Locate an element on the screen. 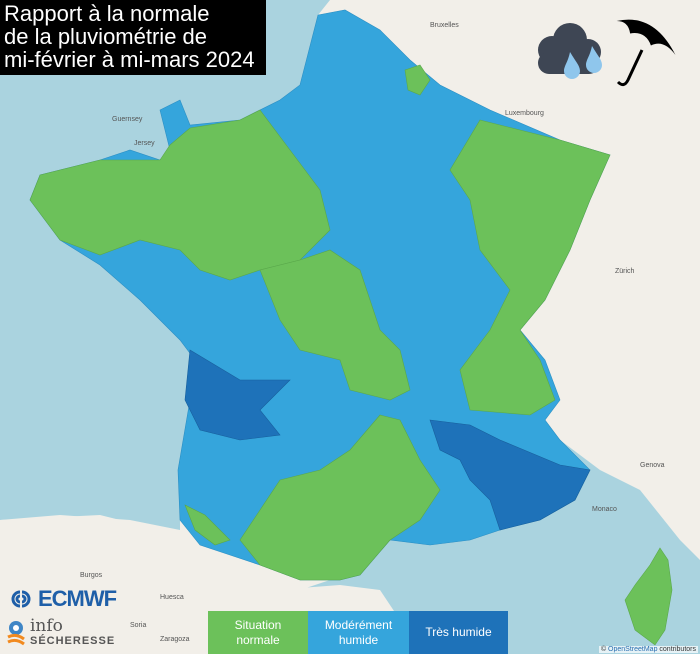  region-normal-centre is located at coordinates (335, 325).